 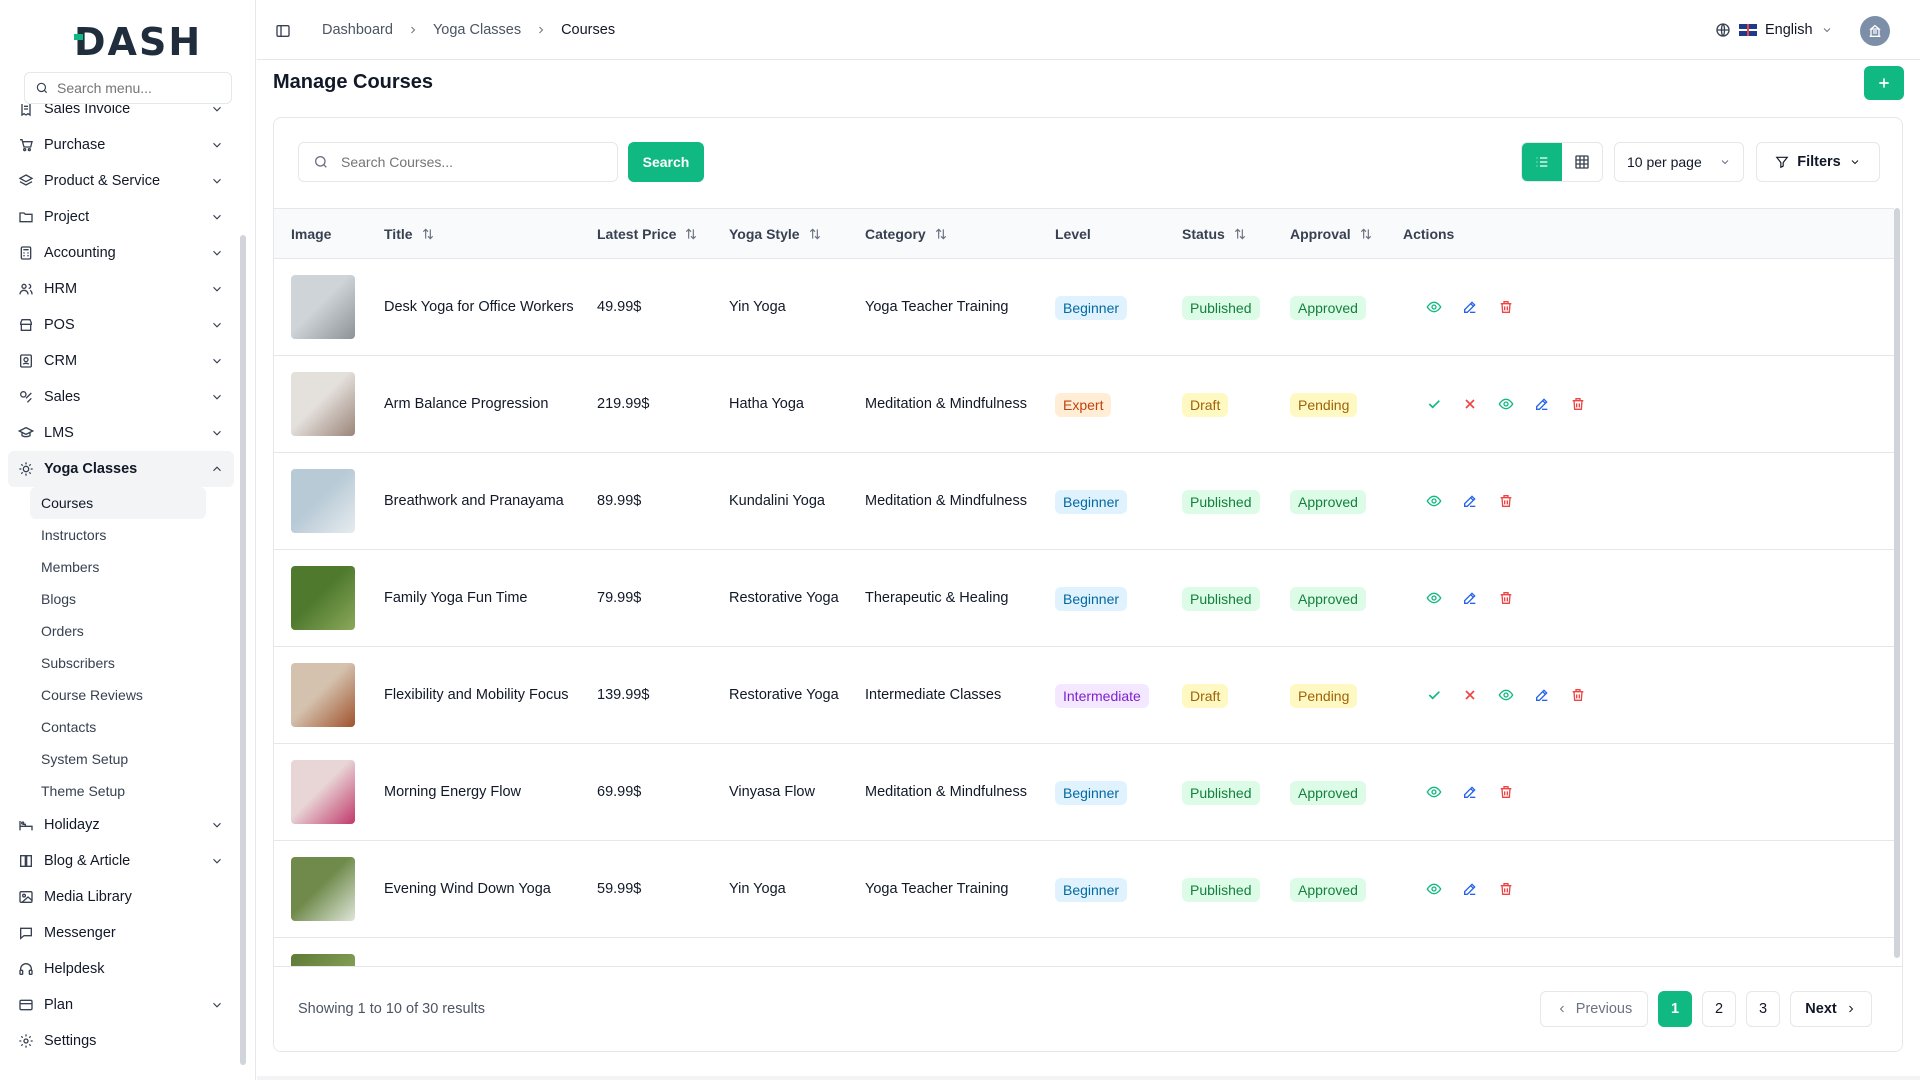 What do you see at coordinates (357, 30) in the screenshot?
I see `breadcrumb-dashboard: Dashboard` at bounding box center [357, 30].